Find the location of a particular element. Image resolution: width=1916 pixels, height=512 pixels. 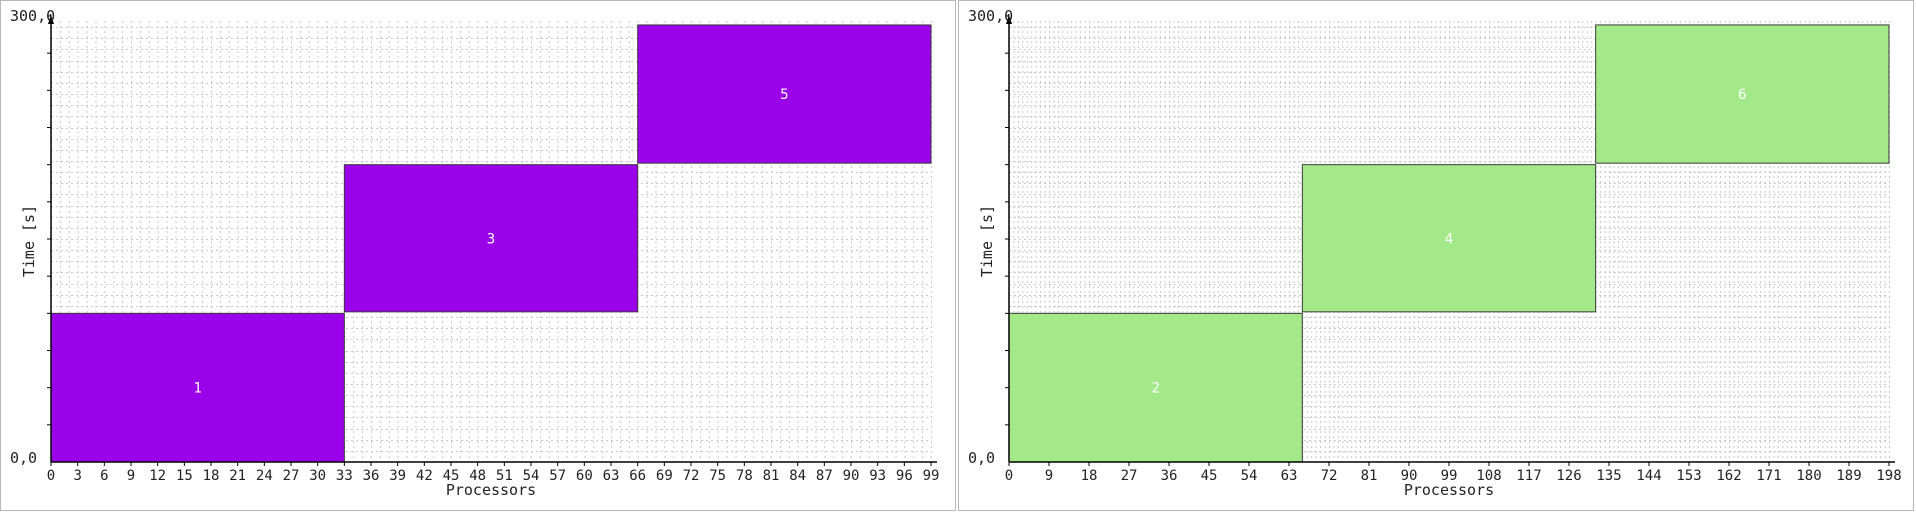

x-tick-label: 75 is located at coordinates (717, 476).